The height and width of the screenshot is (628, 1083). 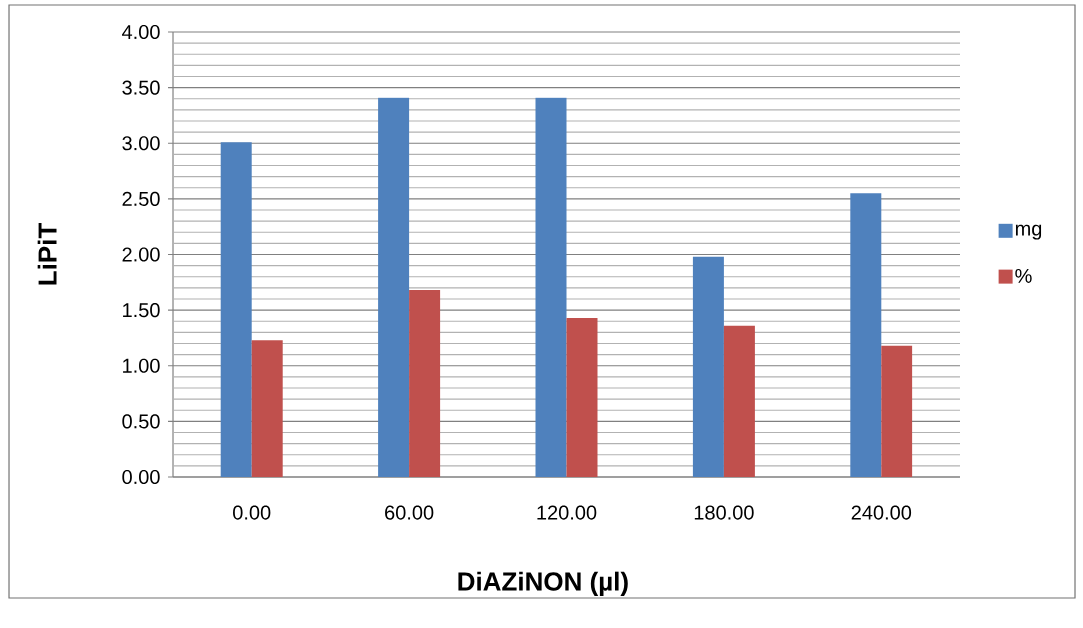 What do you see at coordinates (1023, 275) in the screenshot?
I see `legend-label: %` at bounding box center [1023, 275].